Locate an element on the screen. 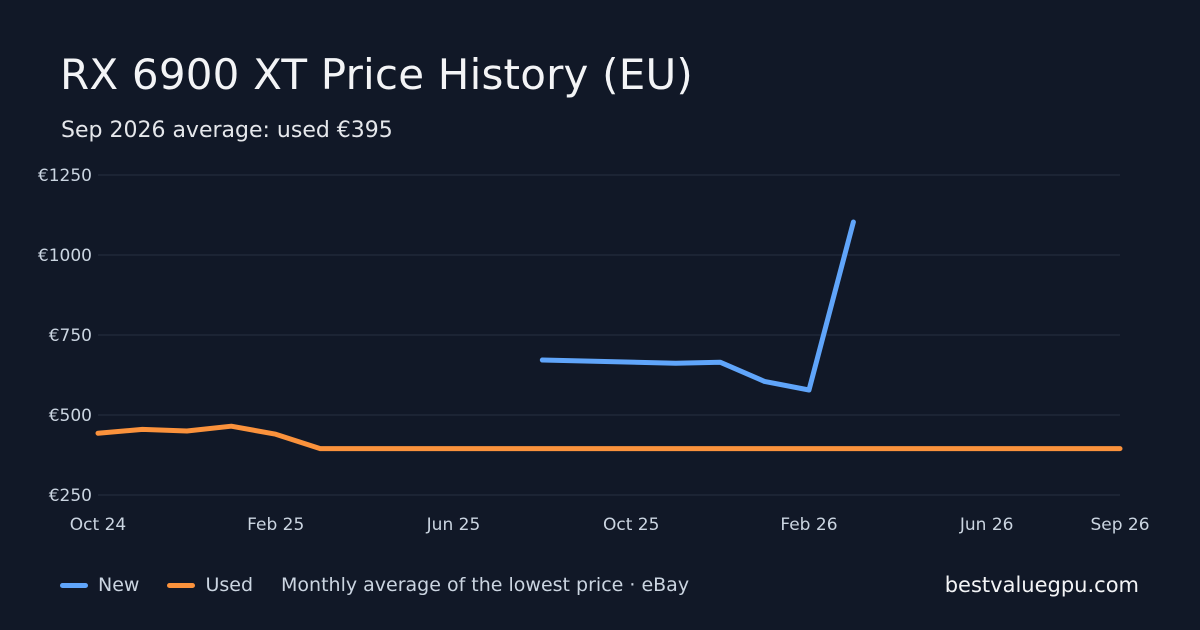 Image resolution: width=1200 pixels, height=630 pixels. x-tick-label: Sep 26 is located at coordinates (1119, 525).